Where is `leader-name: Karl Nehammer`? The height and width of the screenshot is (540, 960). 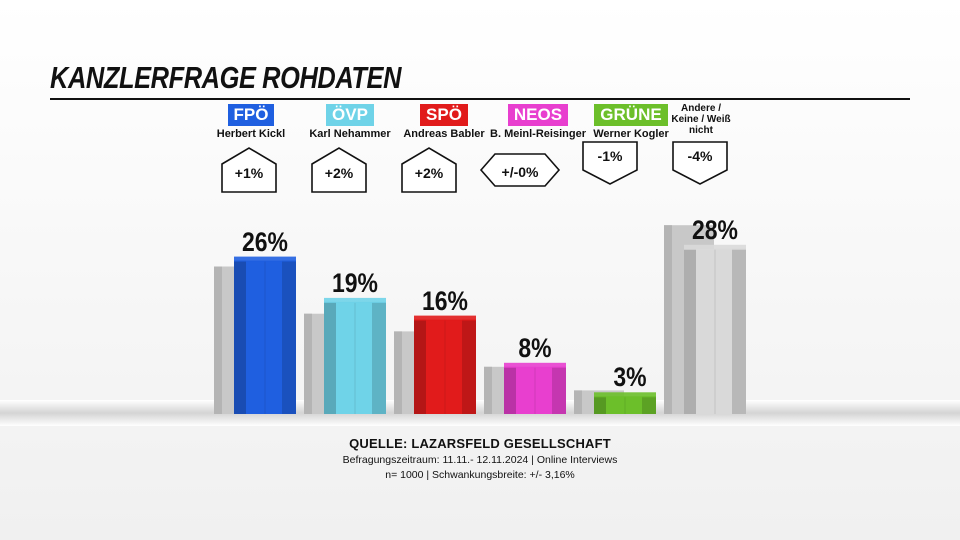 leader-name: Karl Nehammer is located at coordinates (350, 134).